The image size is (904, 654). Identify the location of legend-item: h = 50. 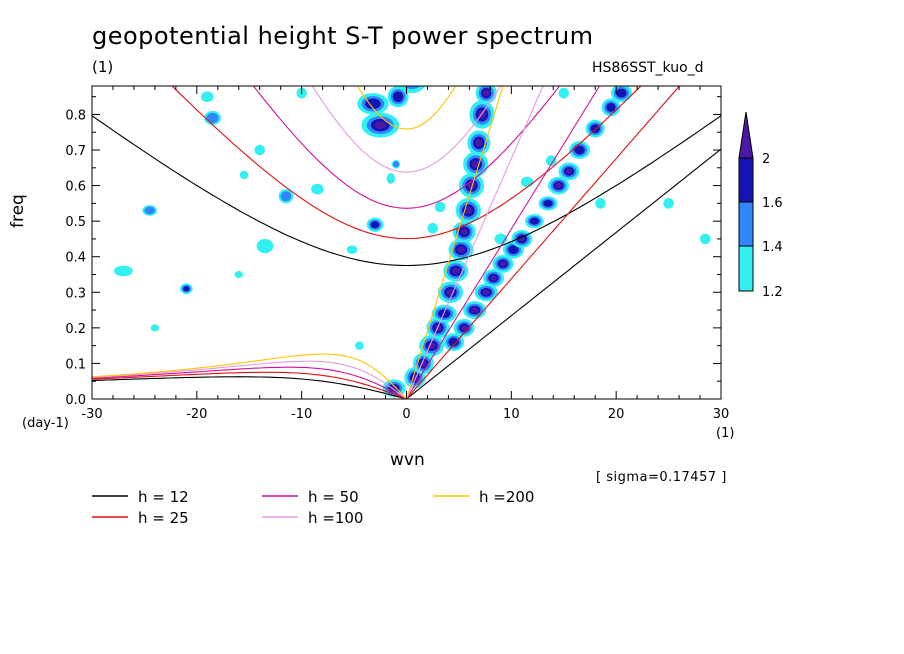
(310, 497).